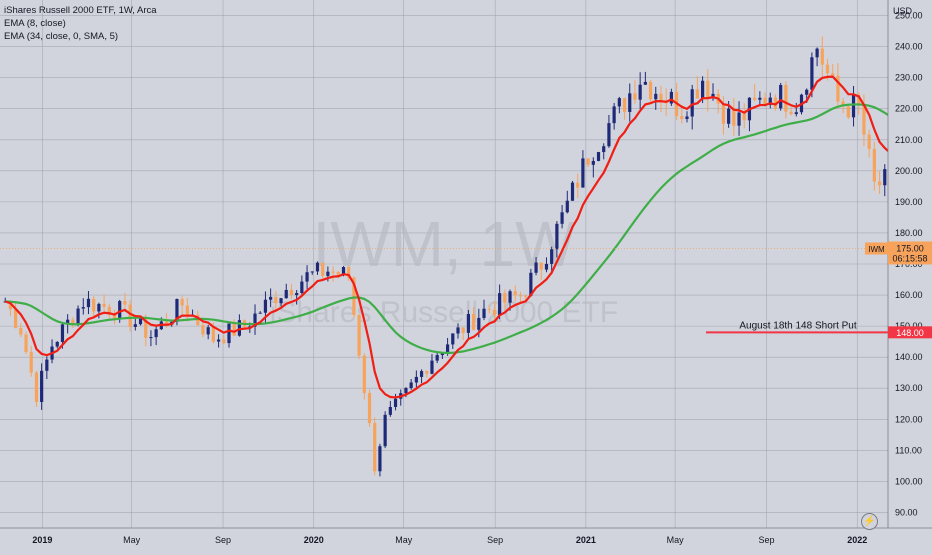  I want to click on watermark-name: iShares Russell 2000 ETF, so click(444, 312).